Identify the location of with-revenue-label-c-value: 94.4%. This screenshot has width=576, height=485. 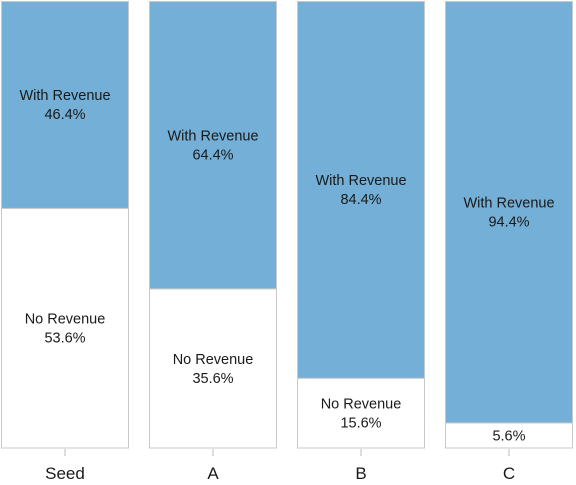
(508, 222).